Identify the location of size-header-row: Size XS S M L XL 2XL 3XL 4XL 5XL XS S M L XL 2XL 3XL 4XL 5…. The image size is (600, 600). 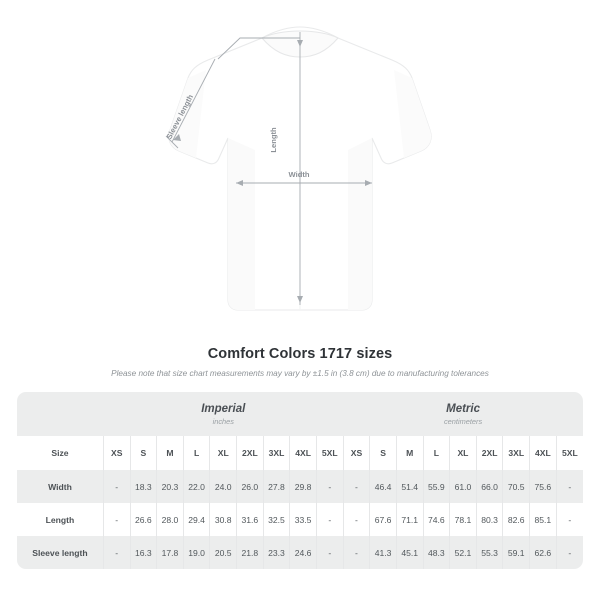
(300, 453).